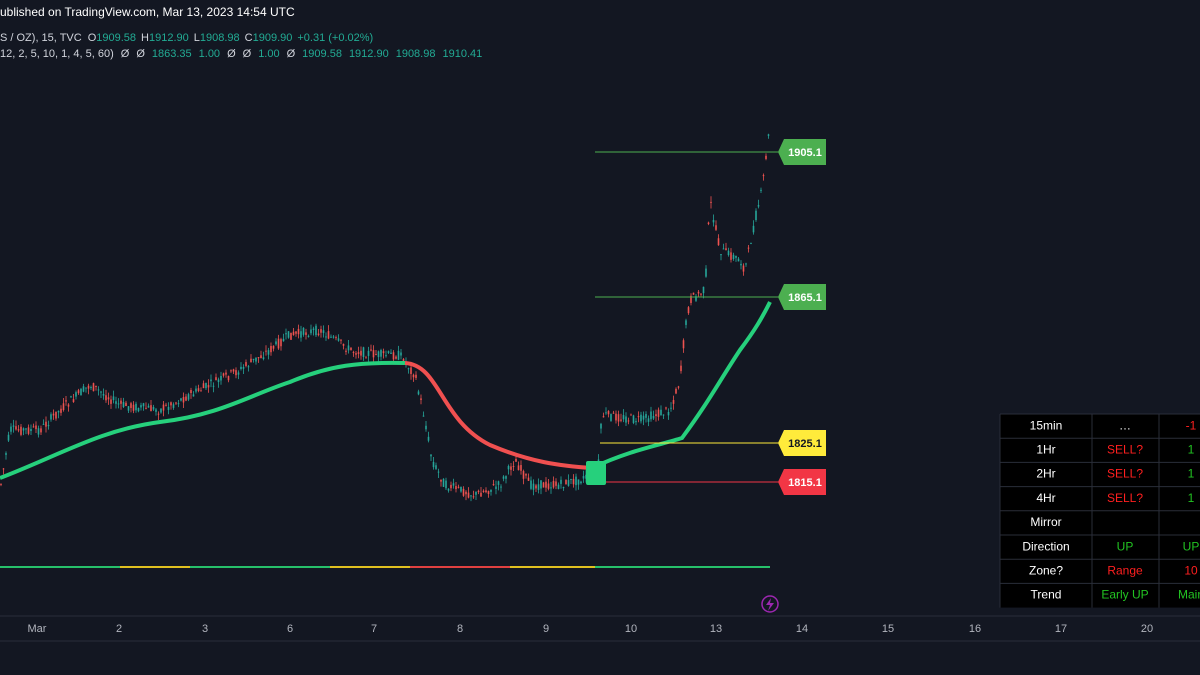 This screenshot has height=675, width=1200. What do you see at coordinates (249, 38) in the screenshot?
I see `ohlc-key: C` at bounding box center [249, 38].